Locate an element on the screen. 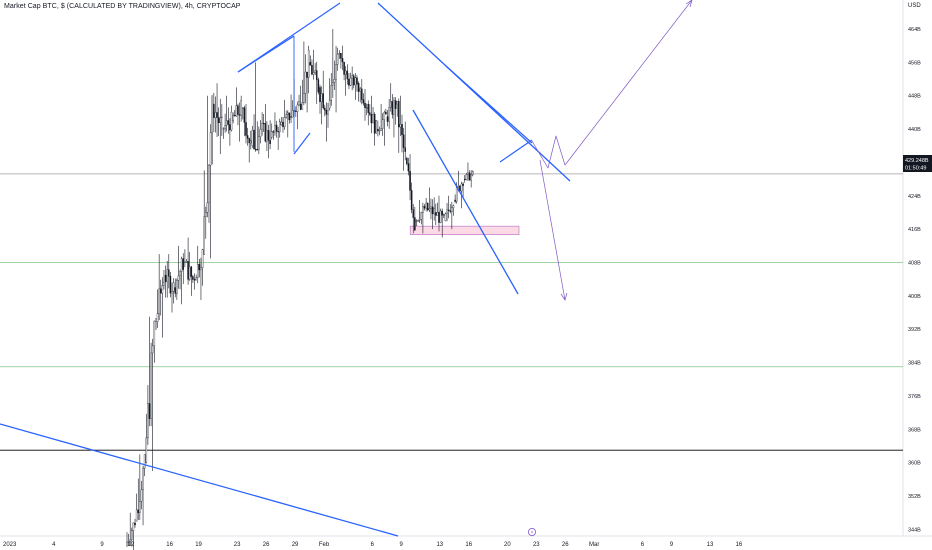  support-zone-layer is located at coordinates (464, 230).